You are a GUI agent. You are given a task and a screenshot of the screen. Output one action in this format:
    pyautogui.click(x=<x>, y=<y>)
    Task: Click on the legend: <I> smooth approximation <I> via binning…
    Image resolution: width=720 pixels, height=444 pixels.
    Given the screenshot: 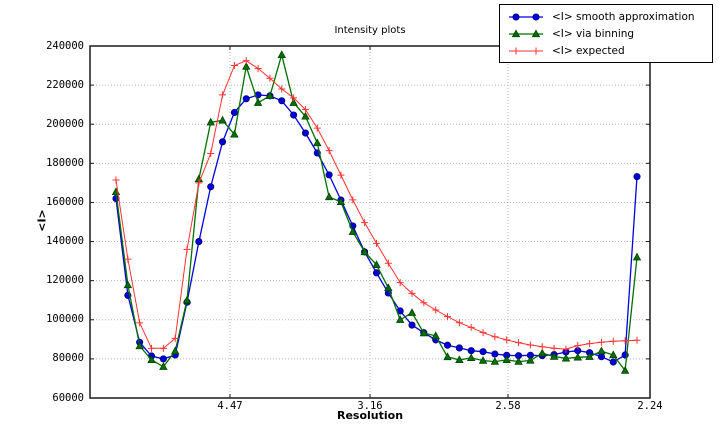 What is the action you would take?
    pyautogui.click(x=606, y=33)
    